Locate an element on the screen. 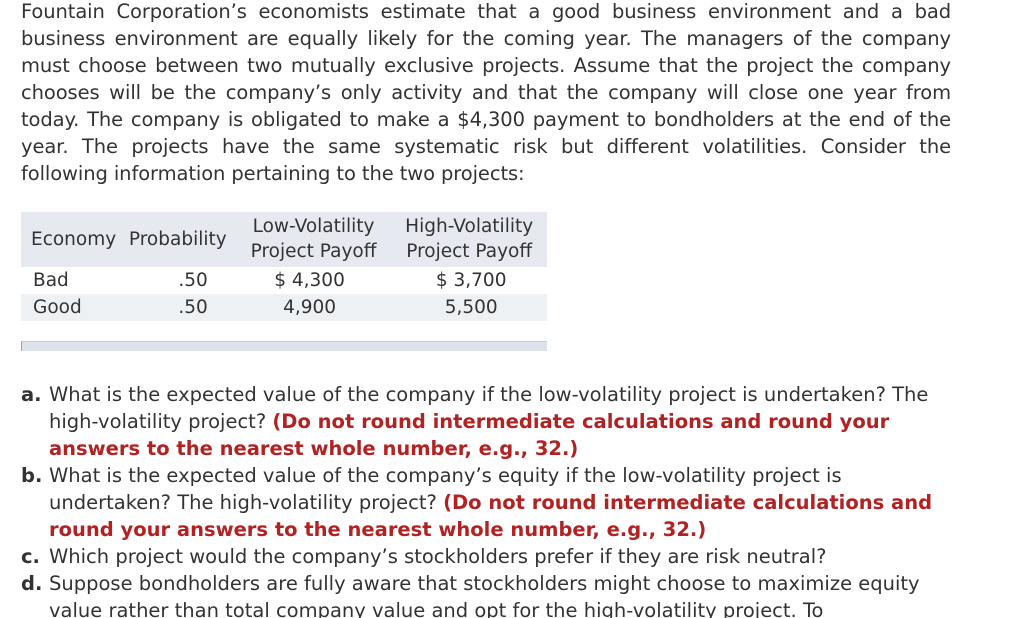  table-footer-bar is located at coordinates (284, 346).